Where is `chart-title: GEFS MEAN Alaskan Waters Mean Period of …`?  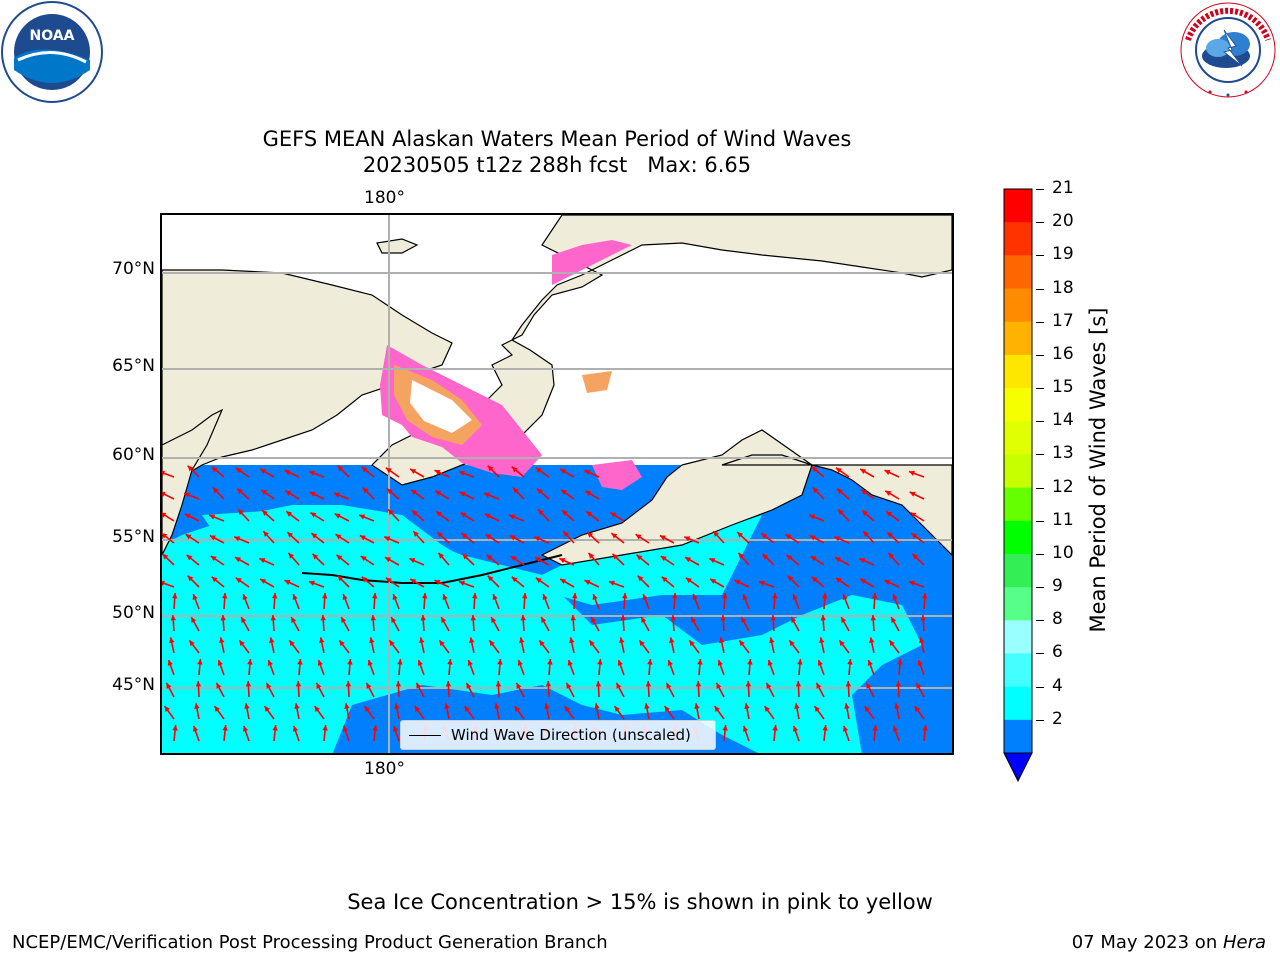 chart-title: GEFS MEAN Alaskan Waters Mean Period of … is located at coordinates (557, 152).